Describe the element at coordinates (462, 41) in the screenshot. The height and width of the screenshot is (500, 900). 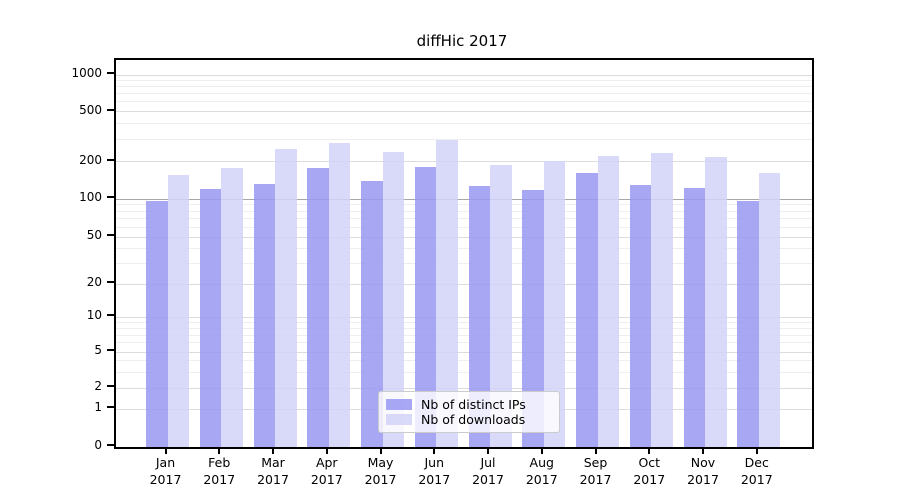
I see `chart-title: diffHic 2017` at that location.